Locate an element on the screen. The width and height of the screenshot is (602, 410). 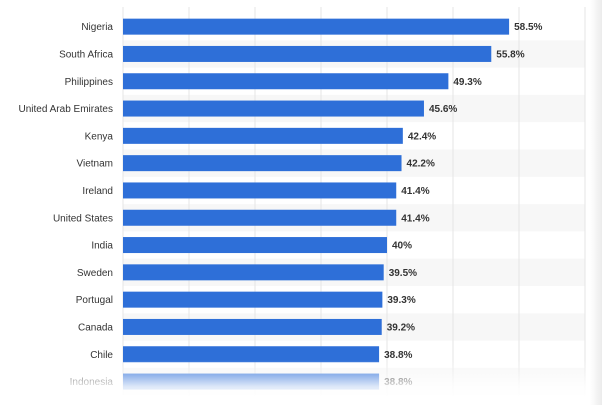
category-label: India is located at coordinates (102, 246).